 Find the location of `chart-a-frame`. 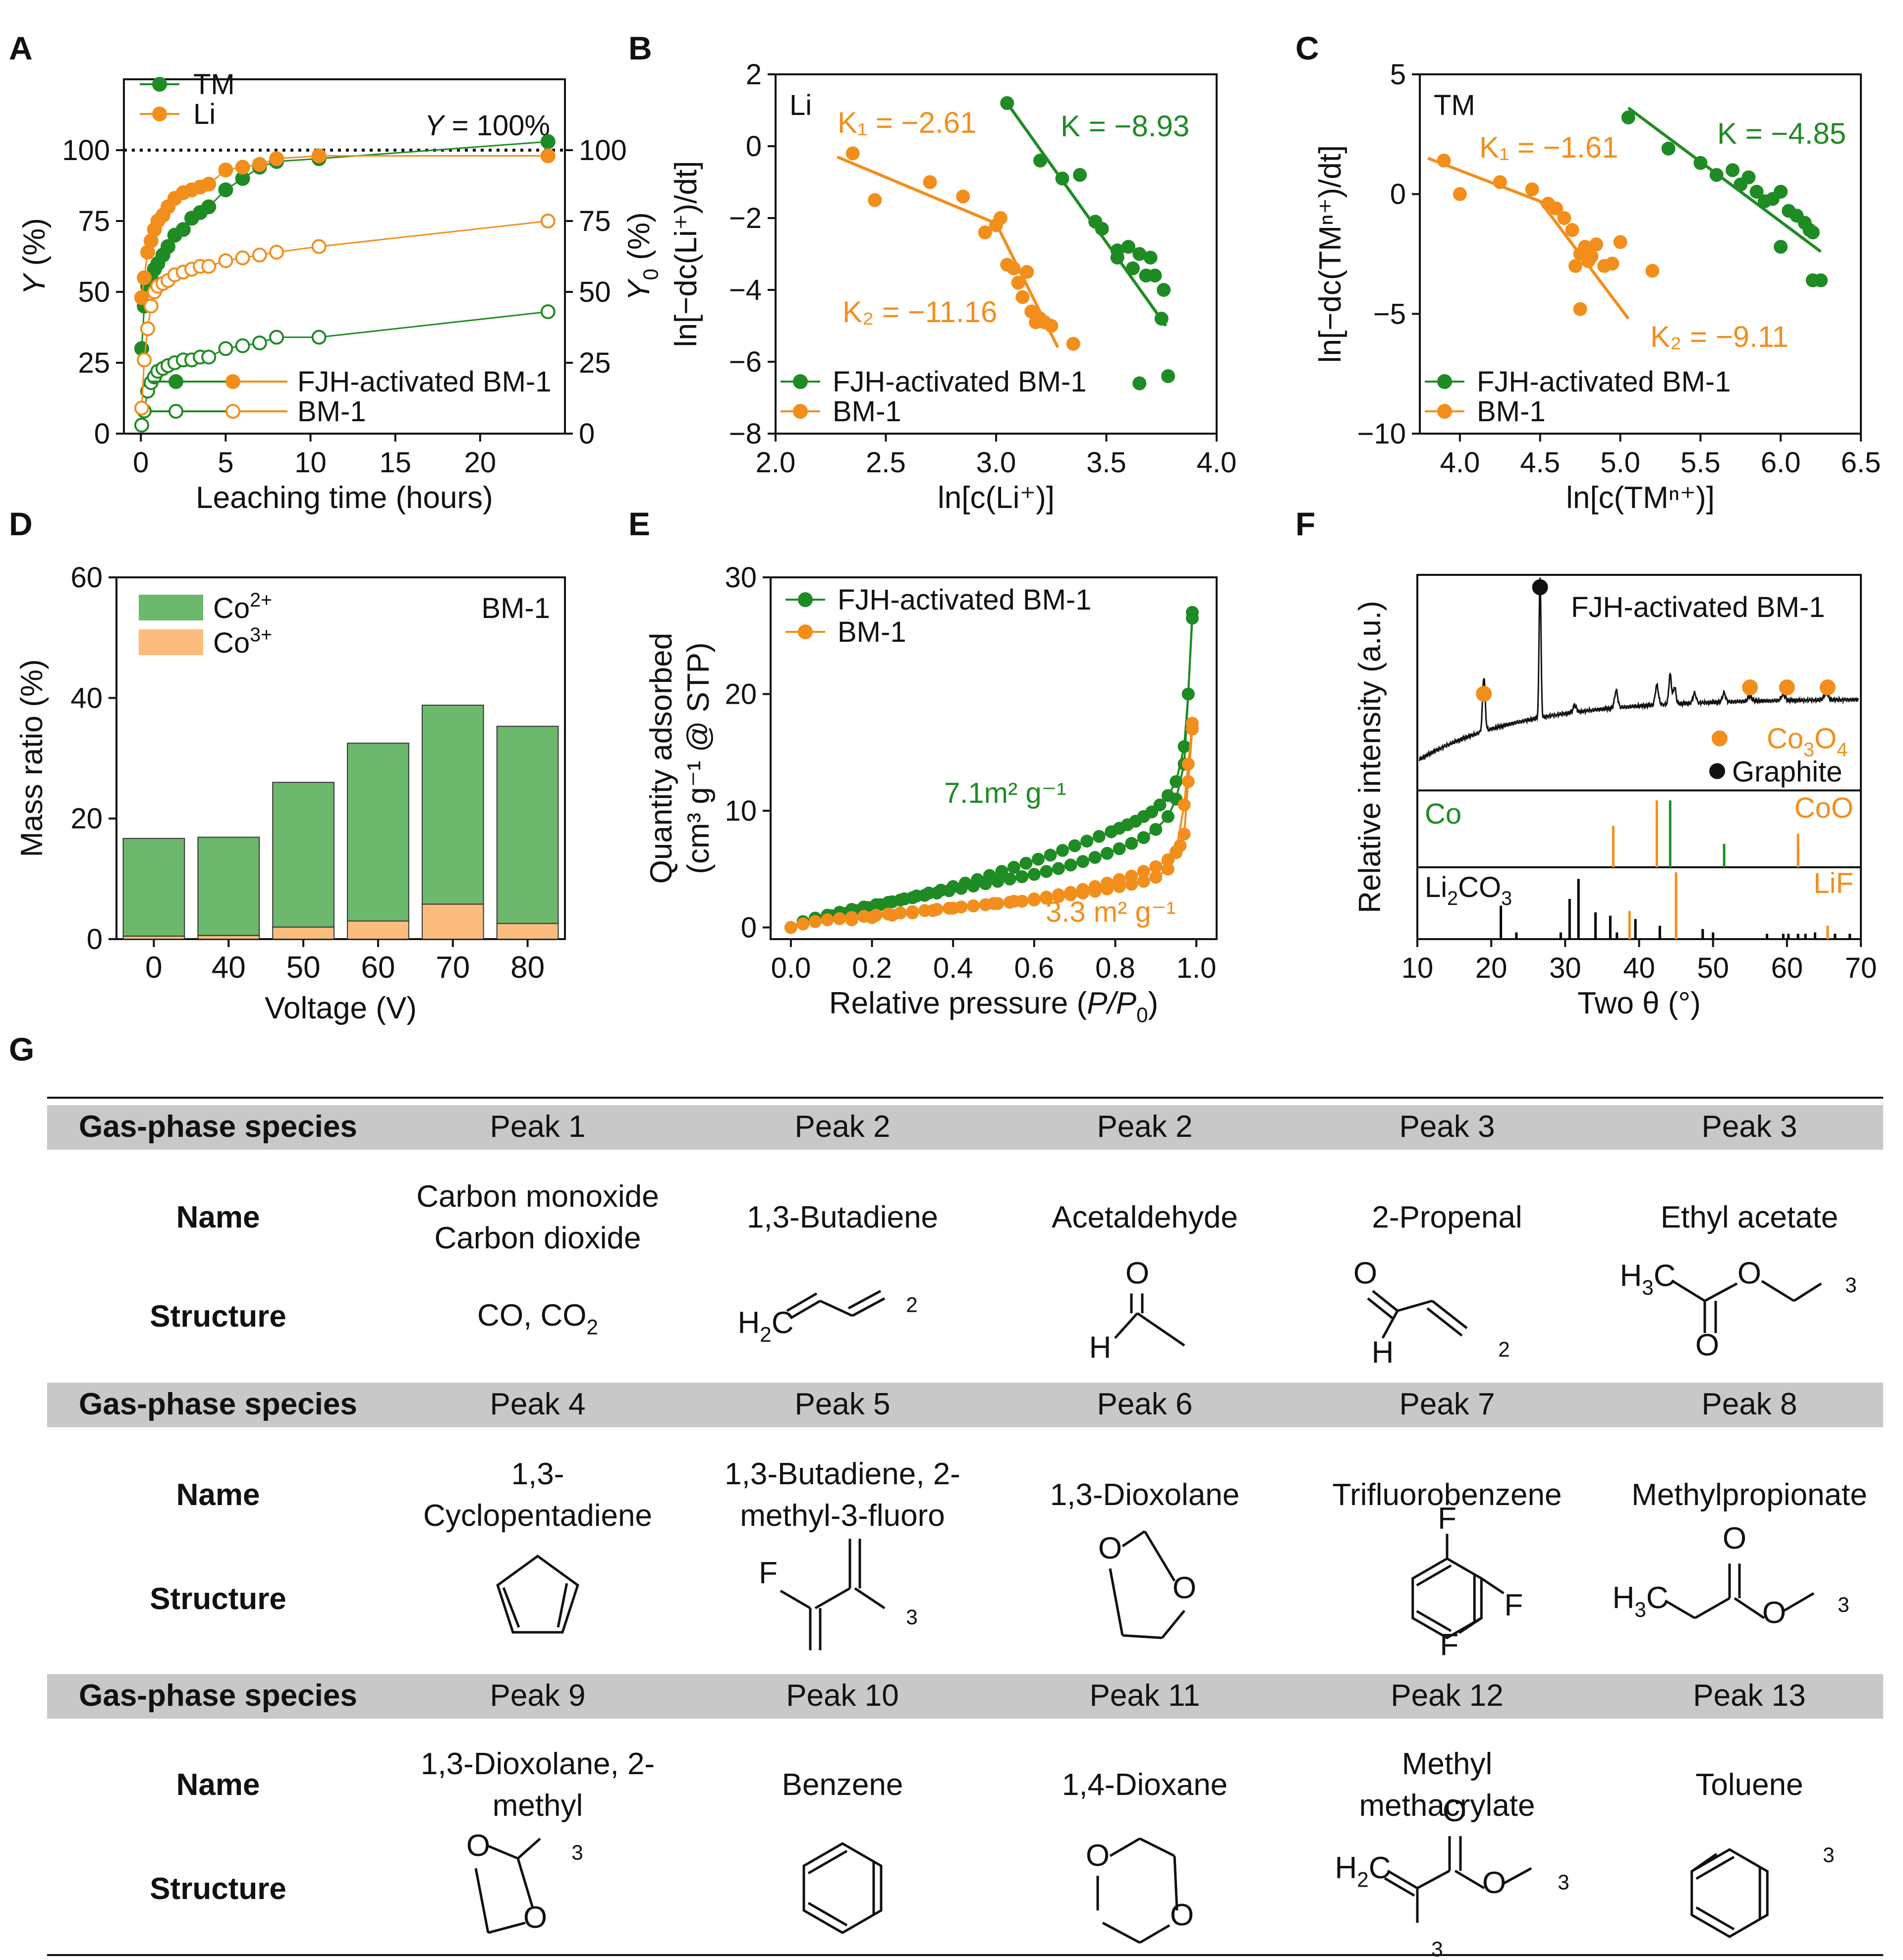

chart-a-frame is located at coordinates (344, 256).